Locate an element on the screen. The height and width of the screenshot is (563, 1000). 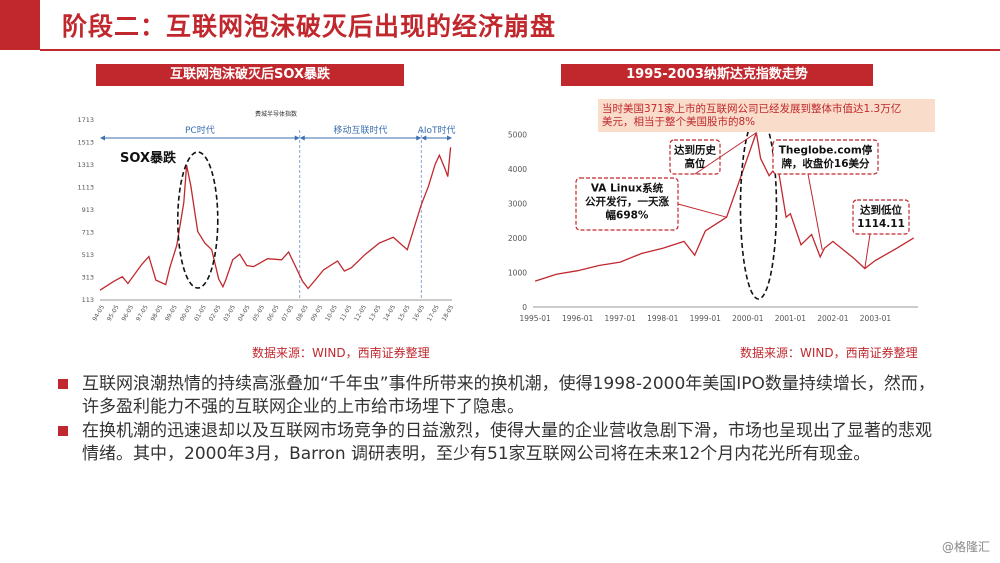
y-tick-label: 1113 is located at coordinates (85, 188).